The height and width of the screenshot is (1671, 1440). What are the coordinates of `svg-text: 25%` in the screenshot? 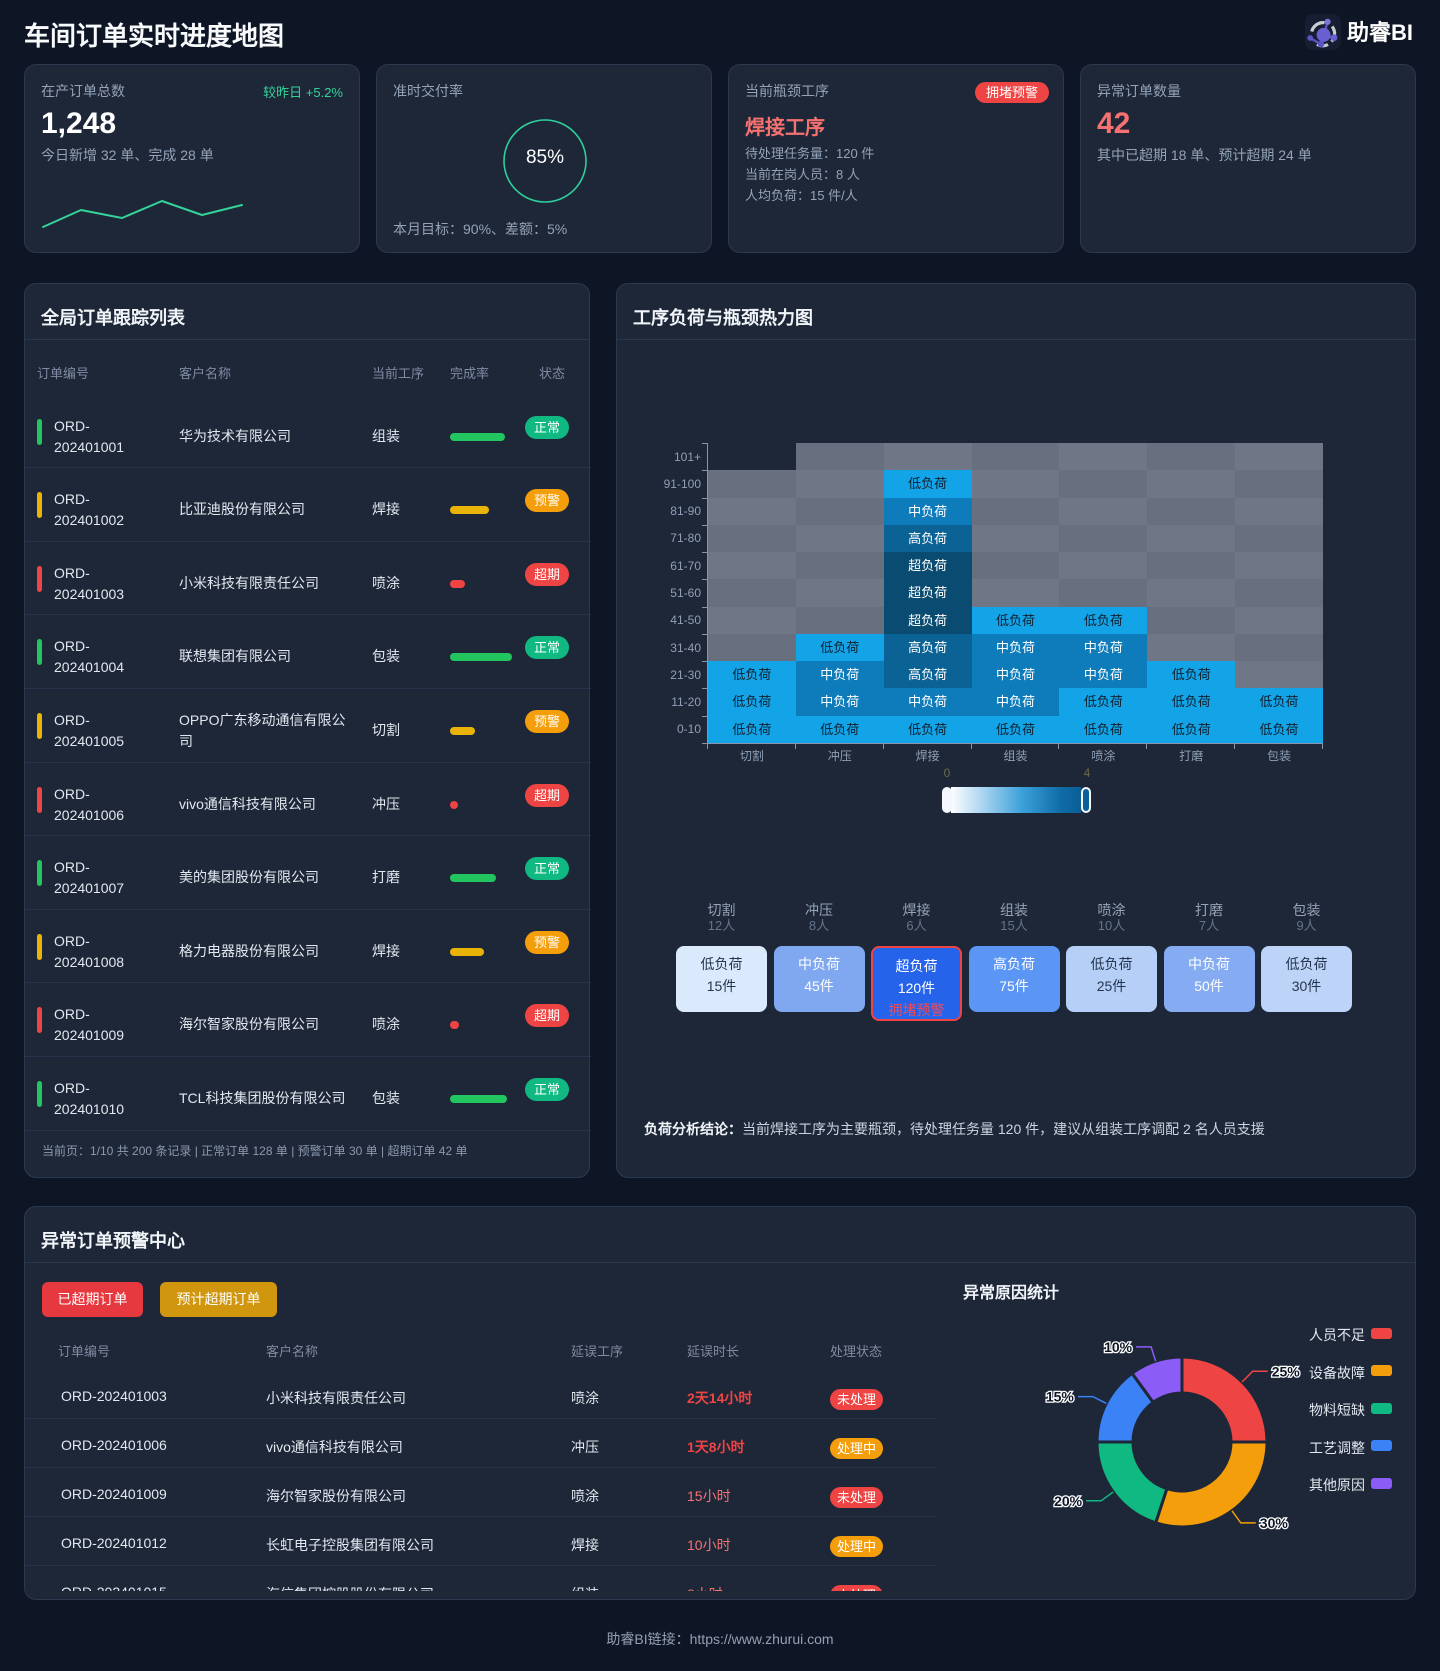 It's located at (1286, 1371).